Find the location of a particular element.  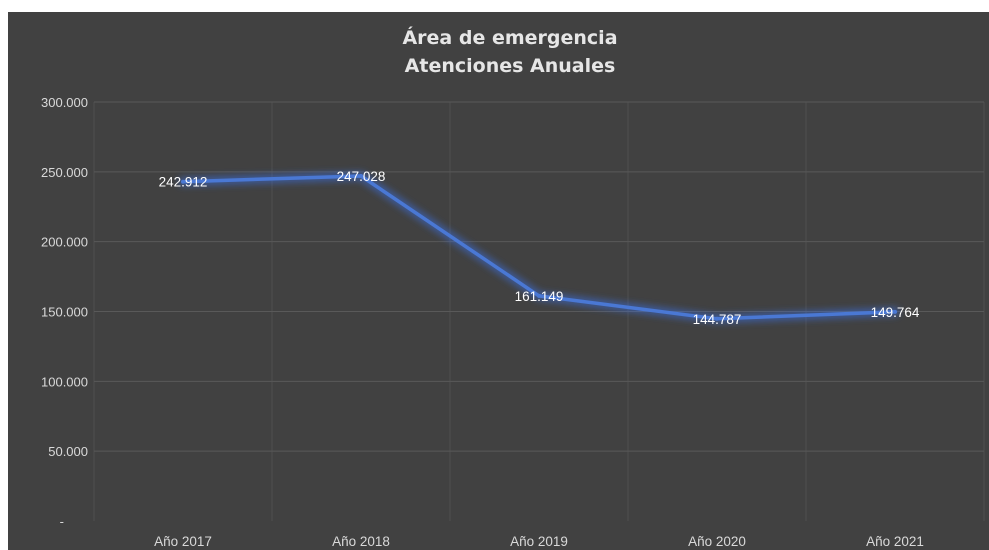

data-label: 149.764 is located at coordinates (895, 312).